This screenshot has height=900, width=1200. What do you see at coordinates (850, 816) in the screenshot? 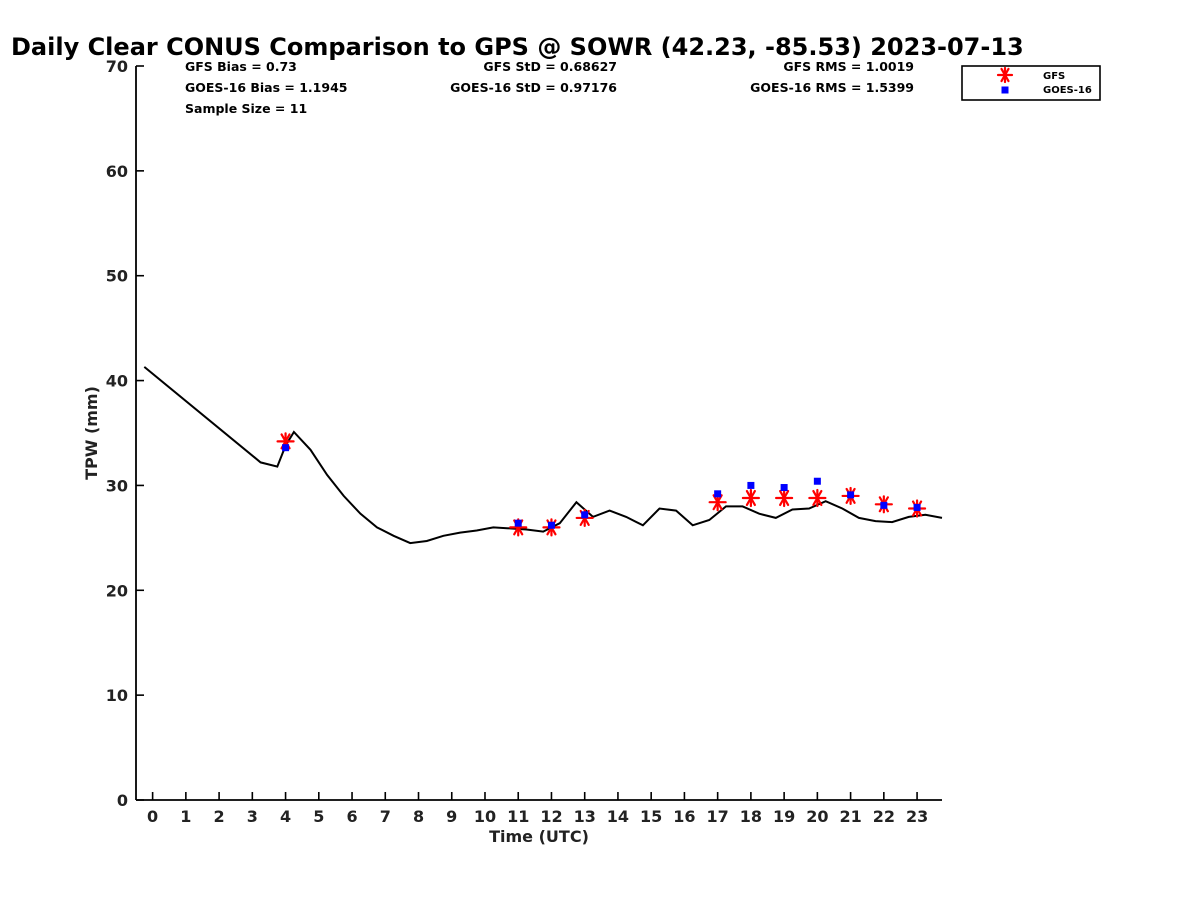
I see `x-tick-label: 21` at bounding box center [850, 816].